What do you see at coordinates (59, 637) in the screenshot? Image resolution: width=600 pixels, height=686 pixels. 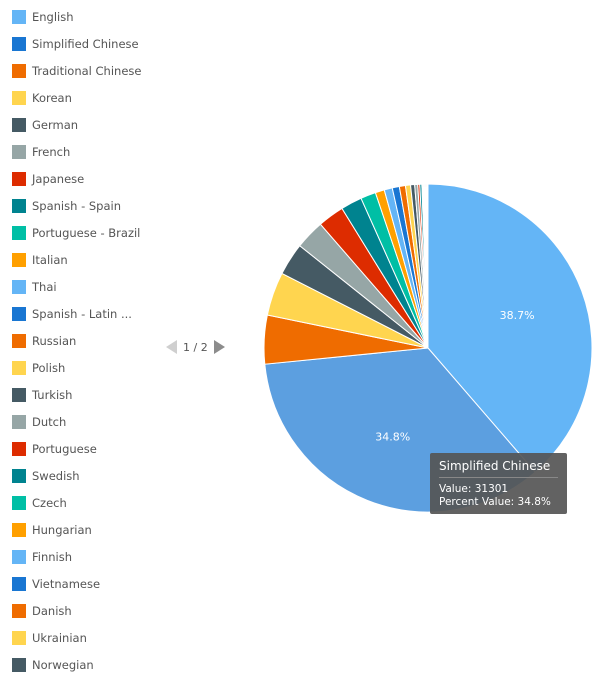 I see `legend-label: Ukrainian` at bounding box center [59, 637].